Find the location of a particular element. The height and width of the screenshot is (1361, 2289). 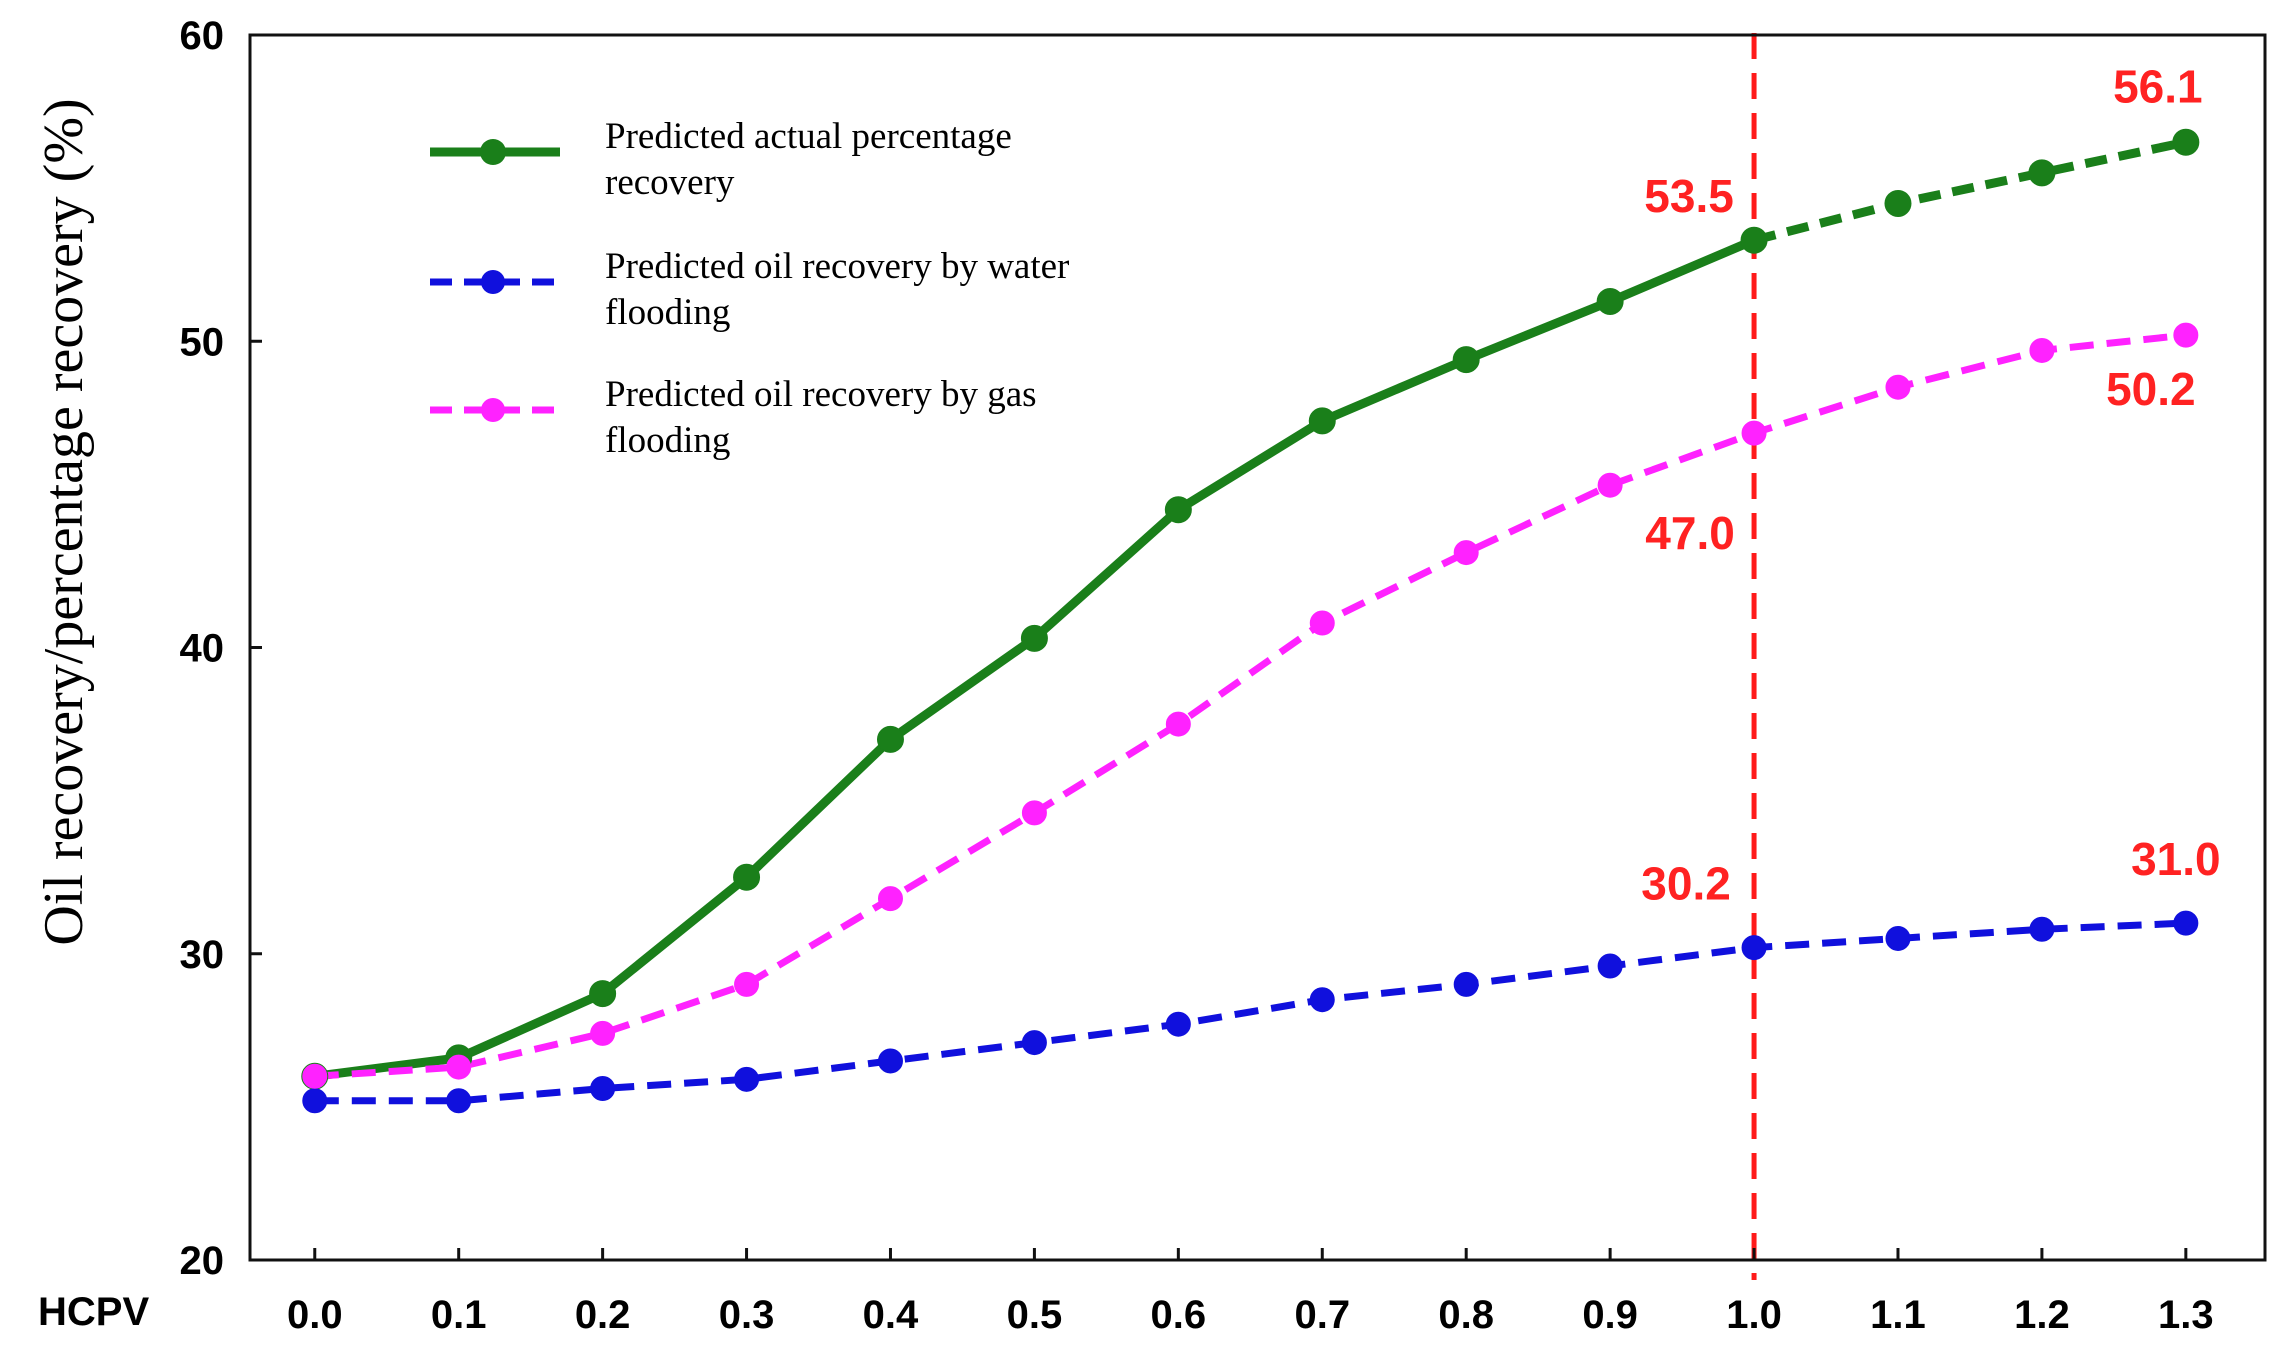

x-tick-label: 0.8 is located at coordinates (1466, 1315).